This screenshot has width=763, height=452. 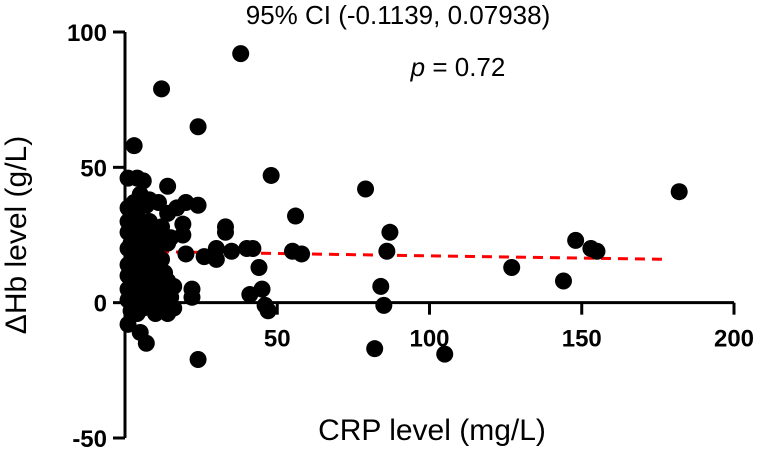 I want to click on ci-annotation: 95% CI (-0.1139, 0.07938), so click(x=398, y=15).